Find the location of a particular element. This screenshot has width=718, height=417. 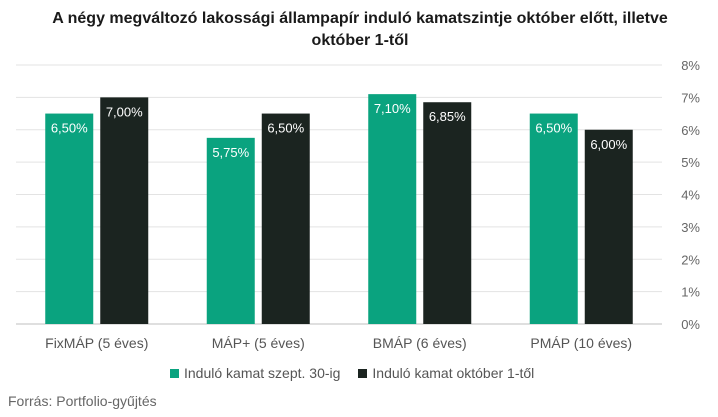

data-label-series-2: 7,00% is located at coordinates (124, 111).